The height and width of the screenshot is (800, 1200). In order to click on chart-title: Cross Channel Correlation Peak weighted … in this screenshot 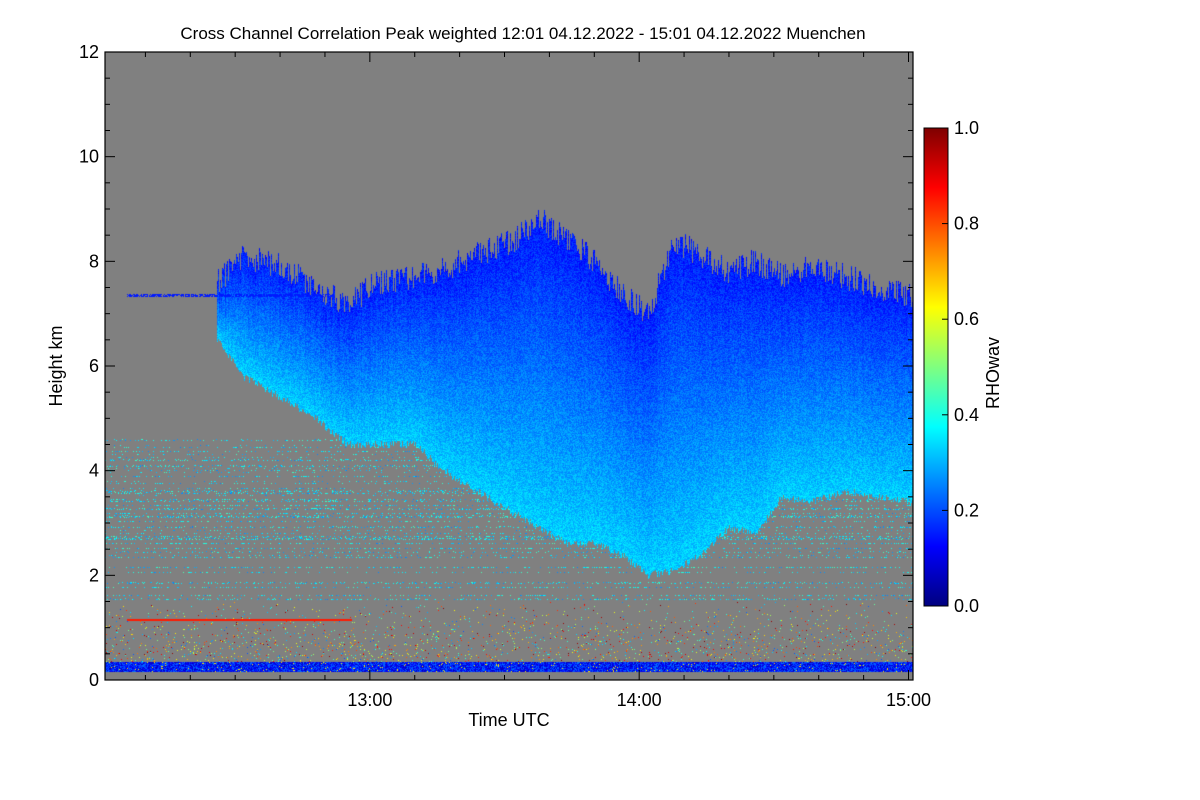, I will do `click(522, 33)`.